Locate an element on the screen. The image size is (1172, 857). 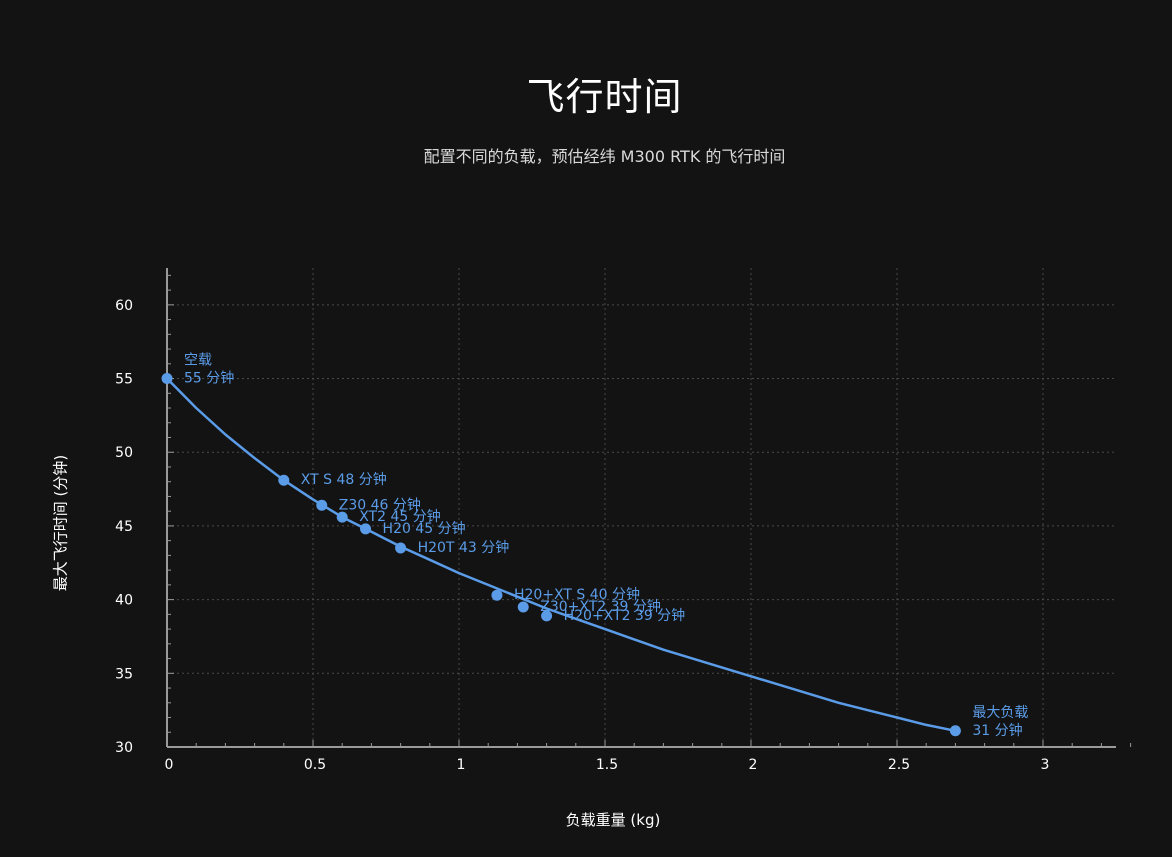
y-tick-label: 60 is located at coordinates (124, 306).